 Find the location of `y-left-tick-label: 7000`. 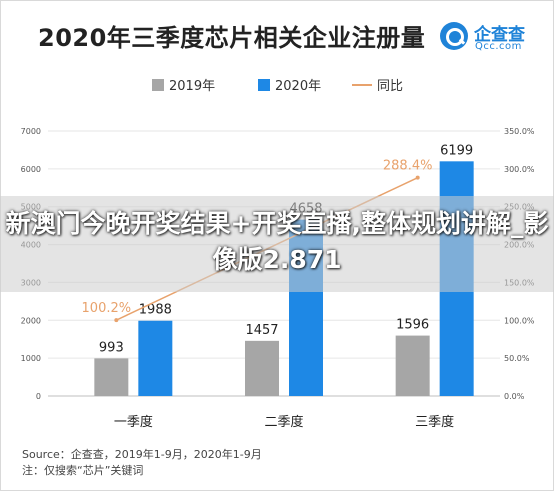

y-left-tick-label: 7000 is located at coordinates (31, 131).